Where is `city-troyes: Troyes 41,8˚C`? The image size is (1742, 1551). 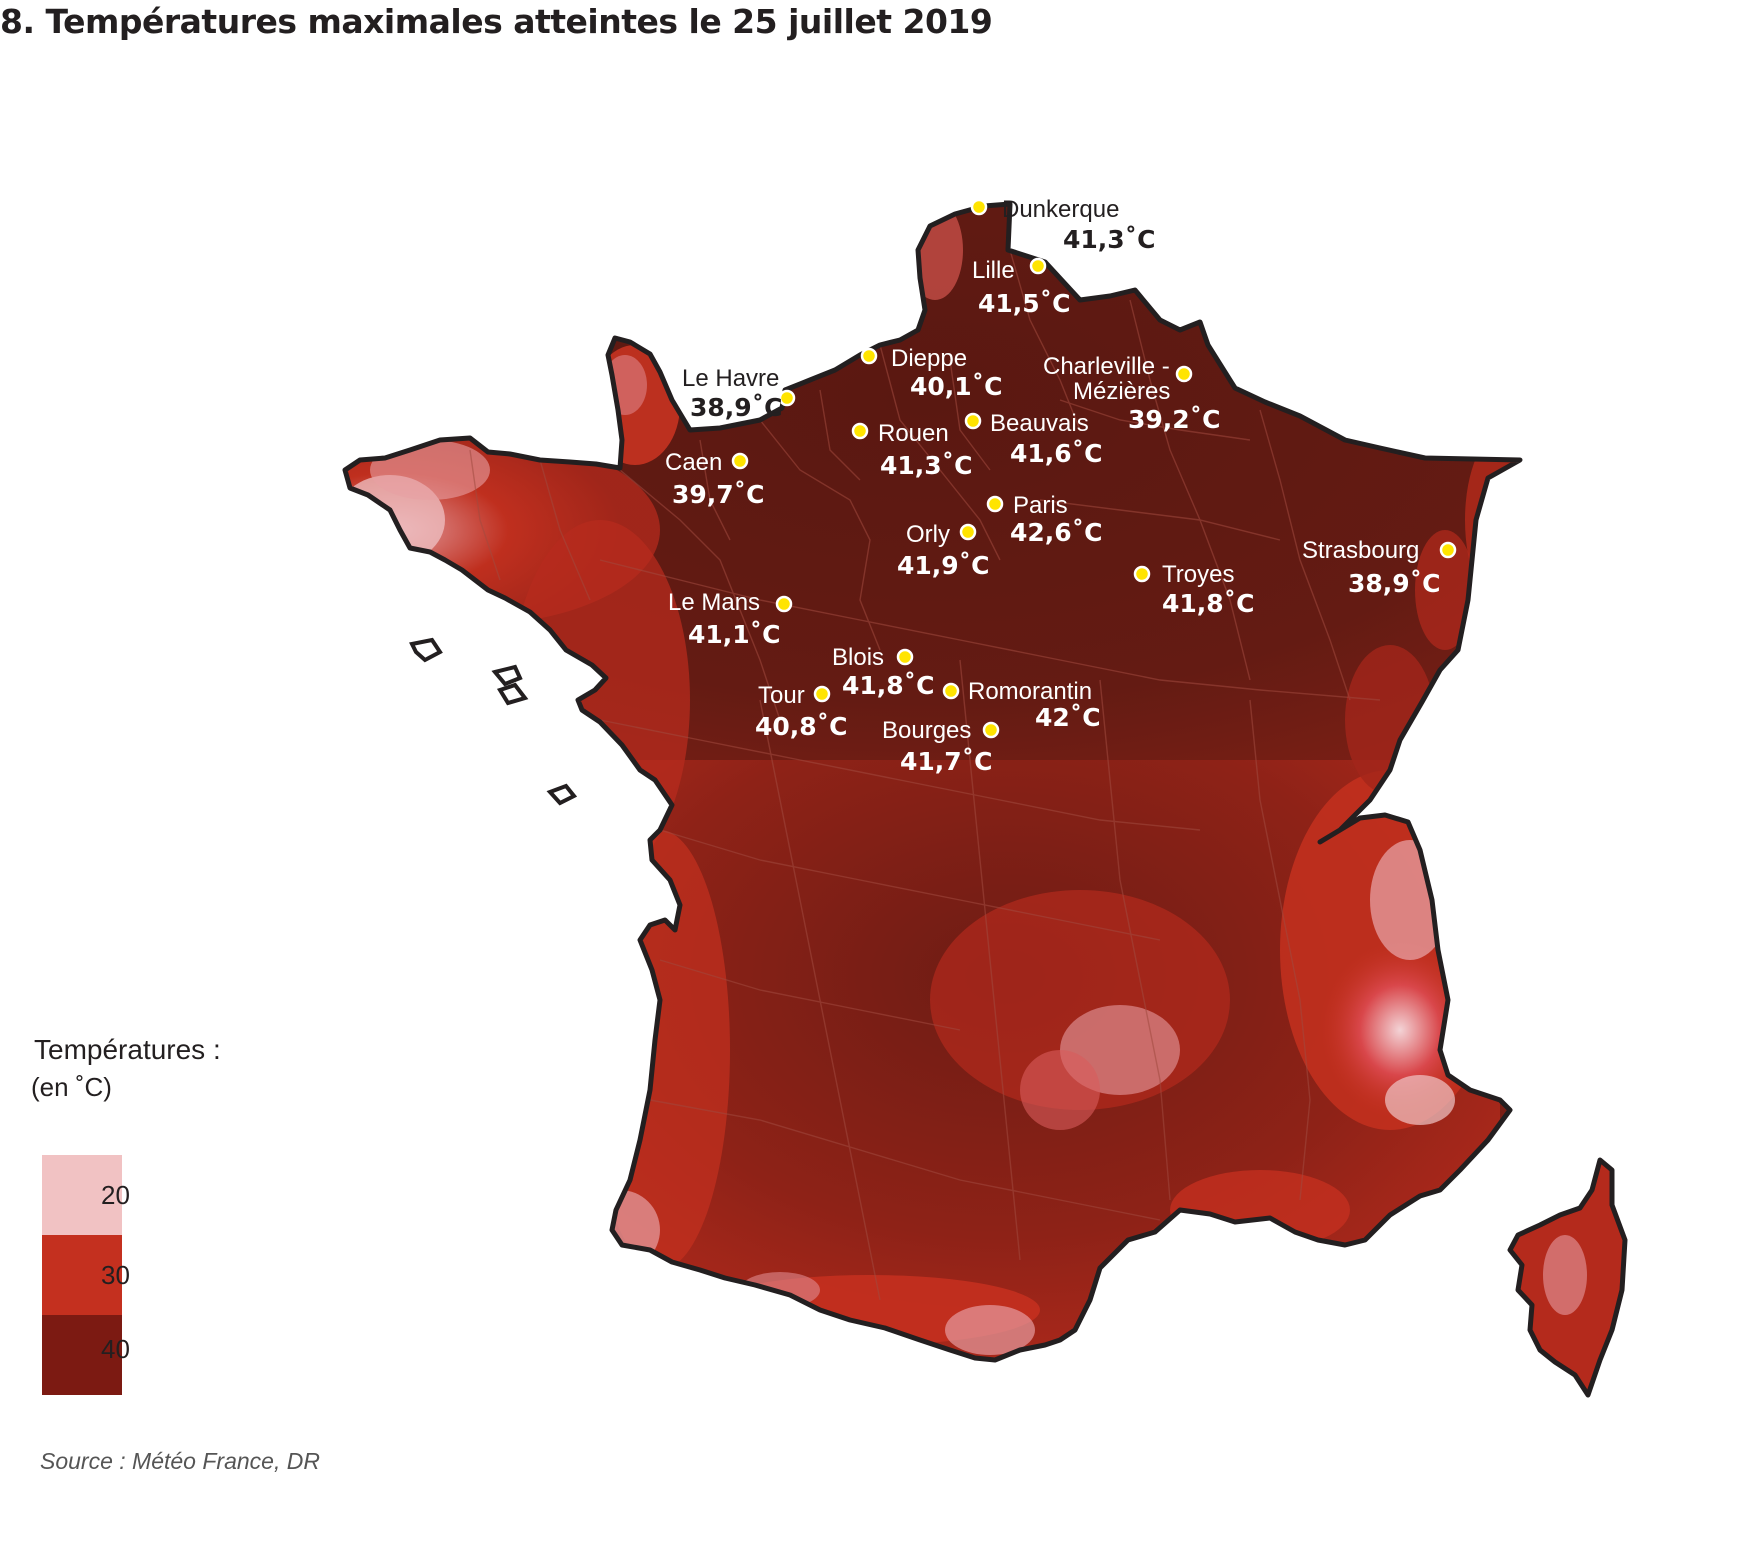 city-troyes: Troyes 41,8˚C is located at coordinates (1194, 589).